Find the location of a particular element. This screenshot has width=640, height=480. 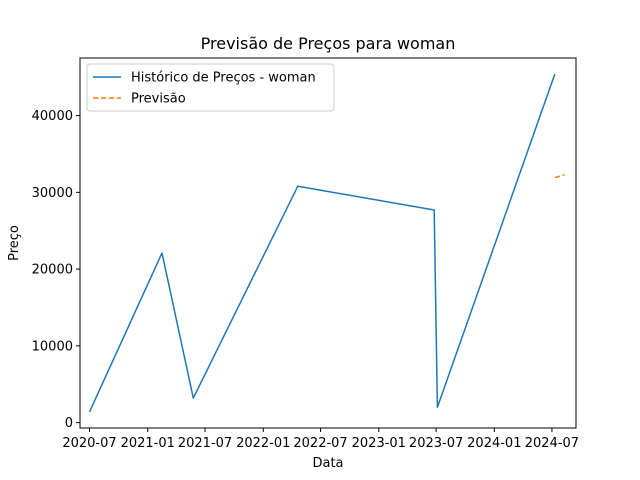

y-axis-label: Preço is located at coordinates (14, 243).